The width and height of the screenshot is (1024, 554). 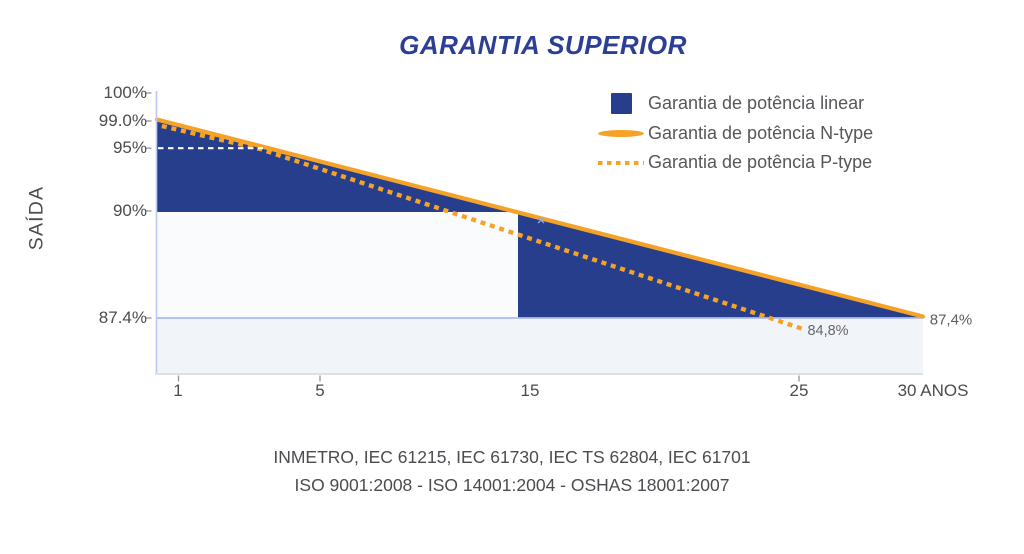 I want to click on y-tick-label-100: 100%, so click(x=125, y=92).